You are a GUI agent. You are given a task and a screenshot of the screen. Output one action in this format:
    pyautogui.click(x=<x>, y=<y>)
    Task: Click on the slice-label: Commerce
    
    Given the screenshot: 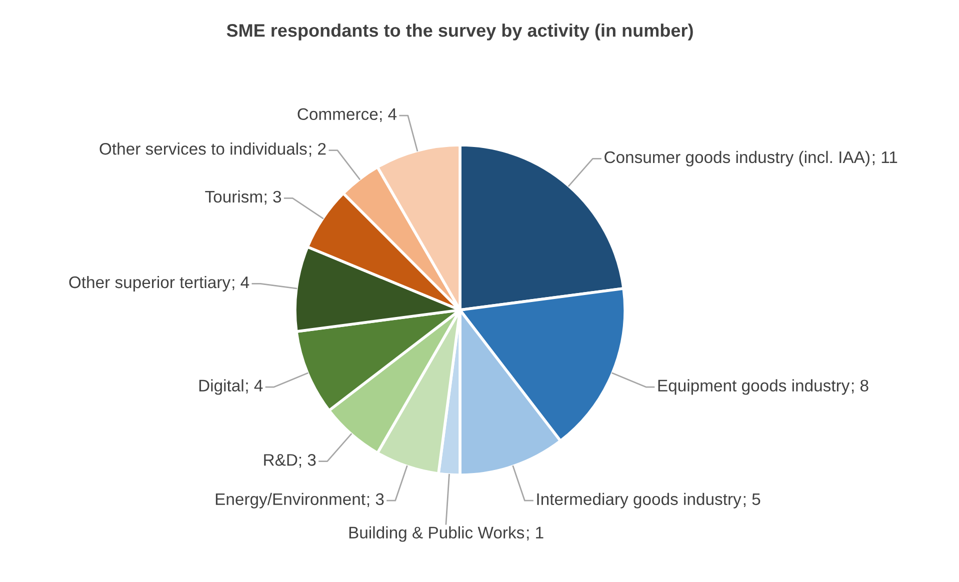 What is the action you would take?
    pyautogui.click(x=338, y=114)
    